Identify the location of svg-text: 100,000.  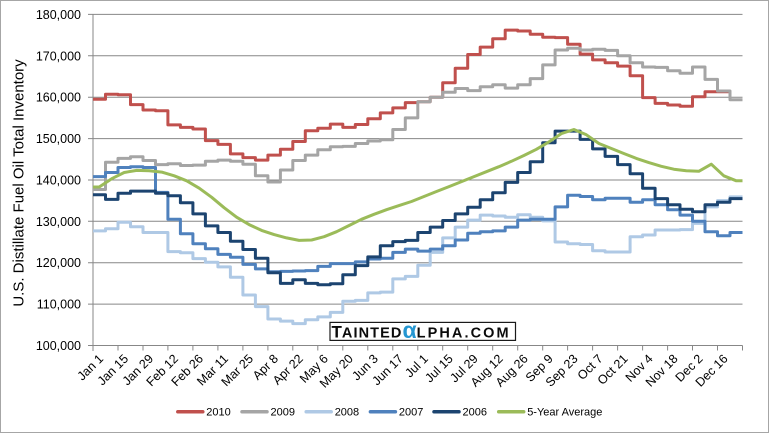
(58, 346).